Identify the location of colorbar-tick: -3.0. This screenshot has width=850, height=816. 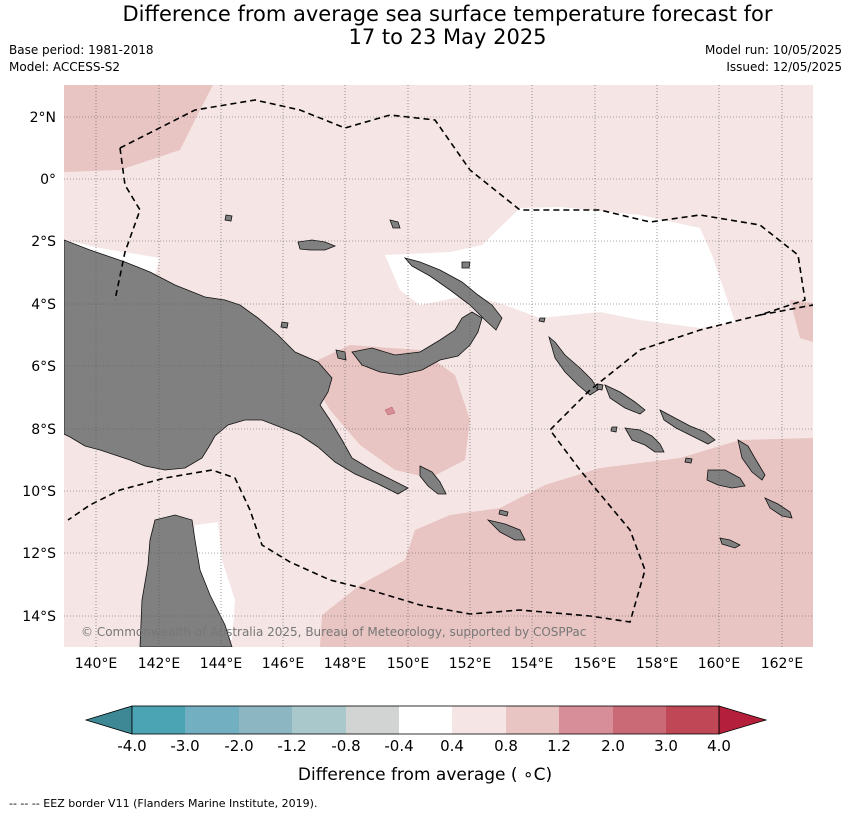
(184, 746).